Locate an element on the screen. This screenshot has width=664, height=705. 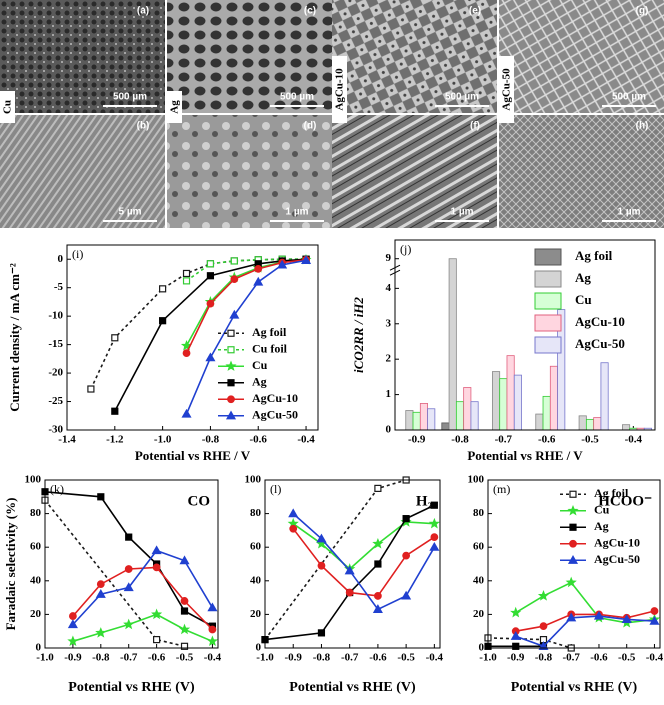
x-axis-label: Potential vs RHE / V is located at coordinates (193, 455).